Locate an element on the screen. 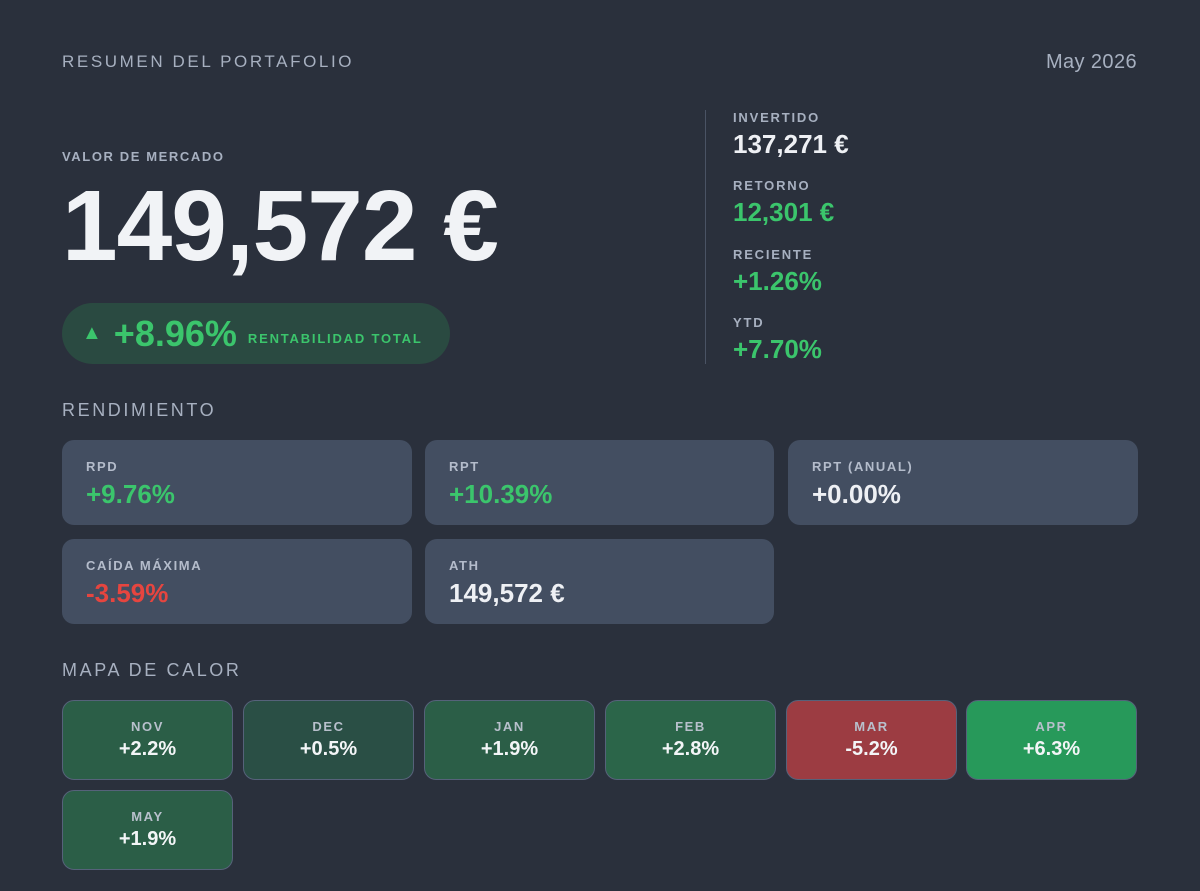  metric-card-rpt-annual: RPT (ANUAL) +0.00% is located at coordinates (963, 482).